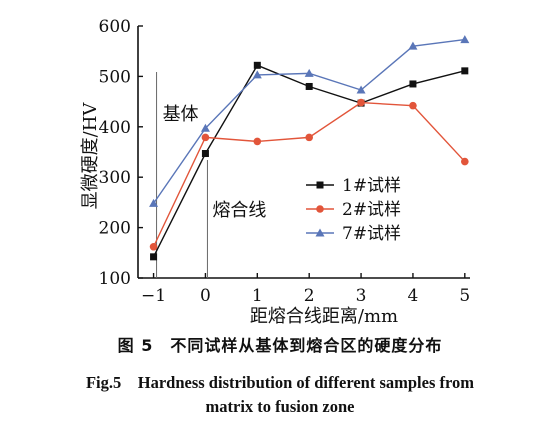  What do you see at coordinates (115, 77) in the screenshot?
I see `y-tick-label: 500` at bounding box center [115, 77].